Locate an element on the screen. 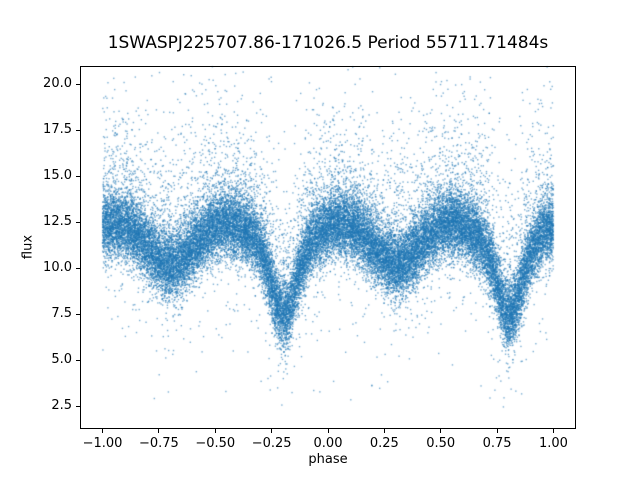  y-tick-label: 7.5 is located at coordinates (61, 314).